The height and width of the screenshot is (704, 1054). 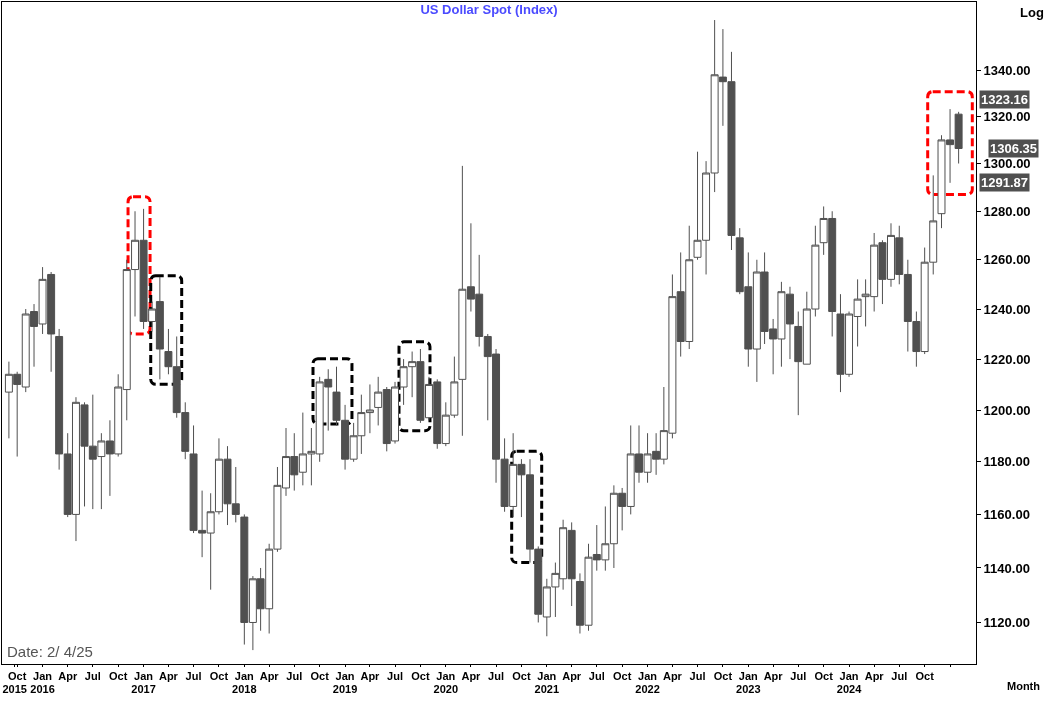 I want to click on y-tick-label: 1340.00, so click(x=1007, y=70).